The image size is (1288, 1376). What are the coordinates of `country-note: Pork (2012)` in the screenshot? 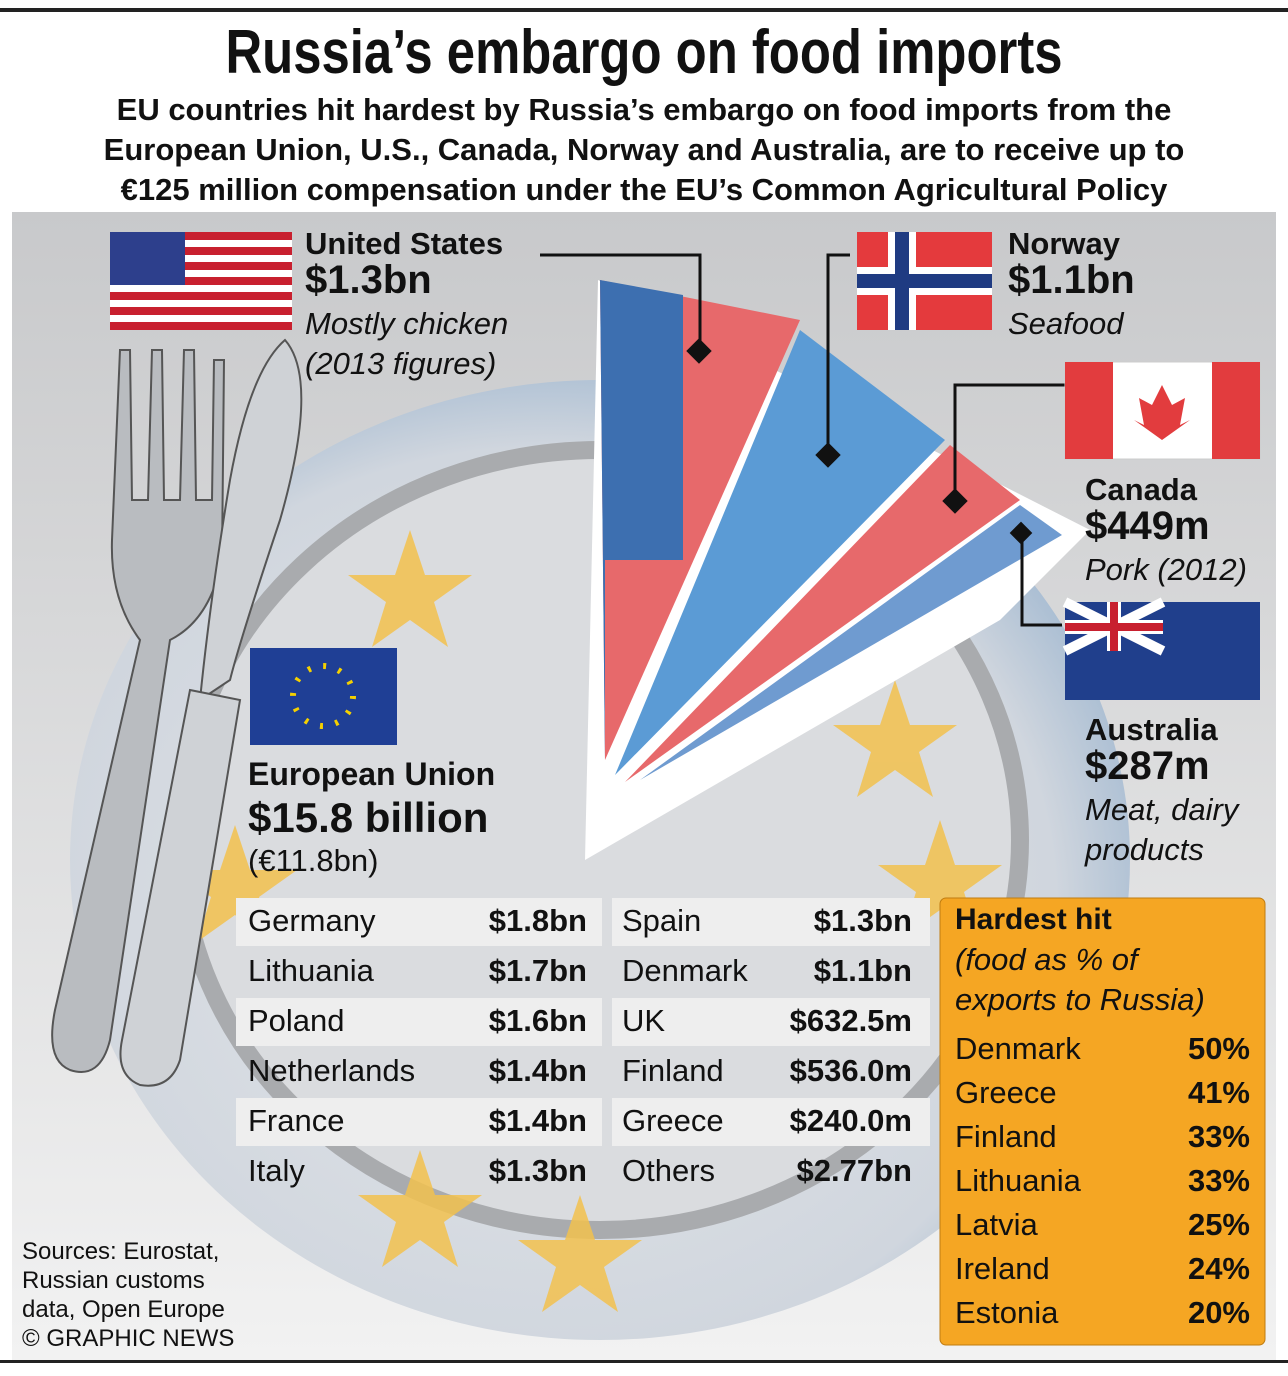 It's located at (1166, 569).